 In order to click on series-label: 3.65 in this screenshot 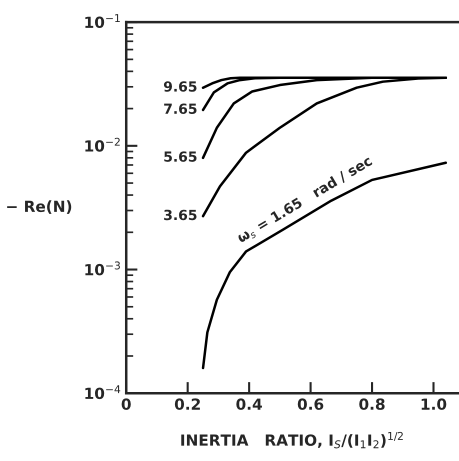, I will do `click(180, 215)`.